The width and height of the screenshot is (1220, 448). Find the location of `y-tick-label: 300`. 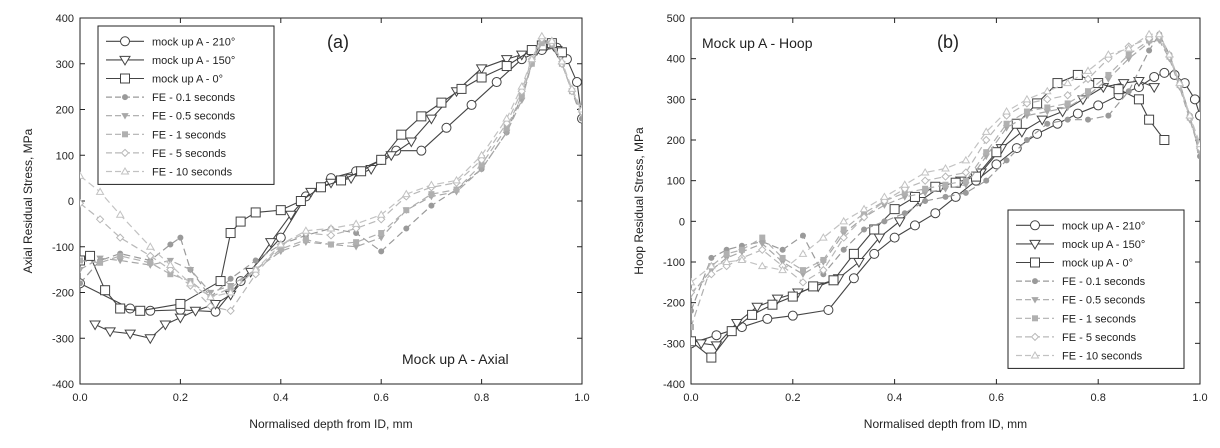

y-tick-label: 300 is located at coordinates (65, 65).